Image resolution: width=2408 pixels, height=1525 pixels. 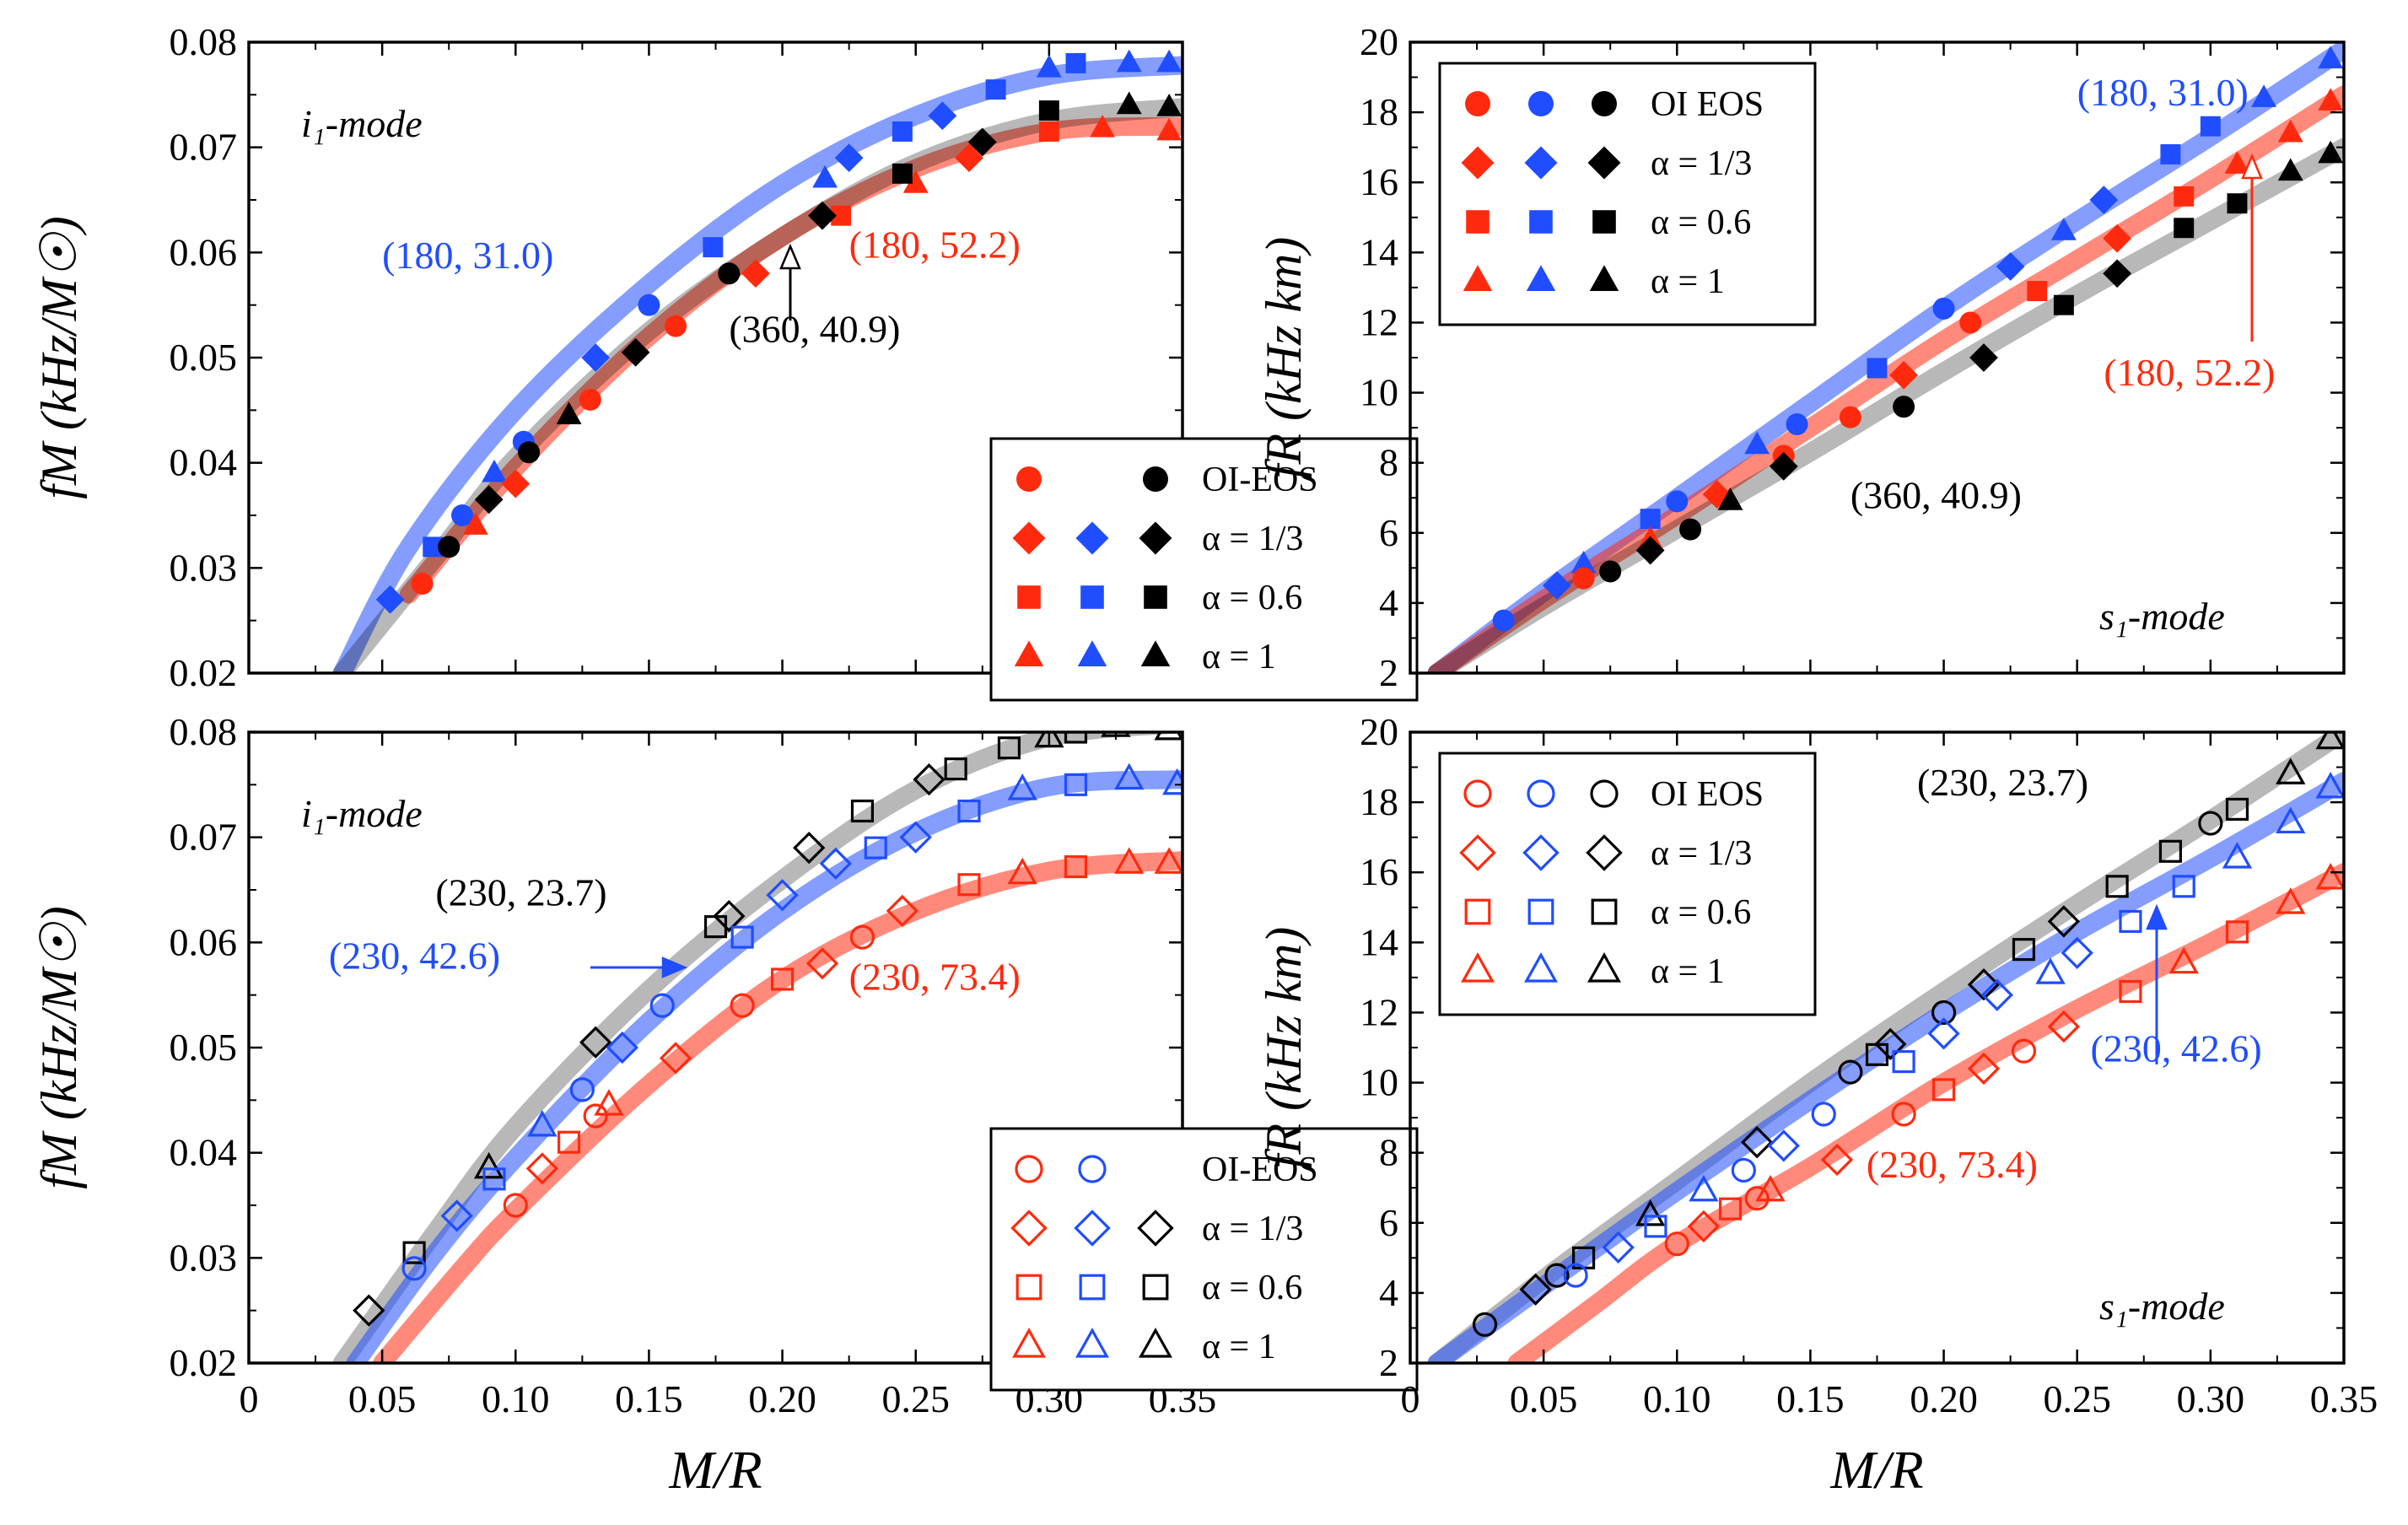 I want to click on mode-label: i₁-mode, so click(x=362, y=123).